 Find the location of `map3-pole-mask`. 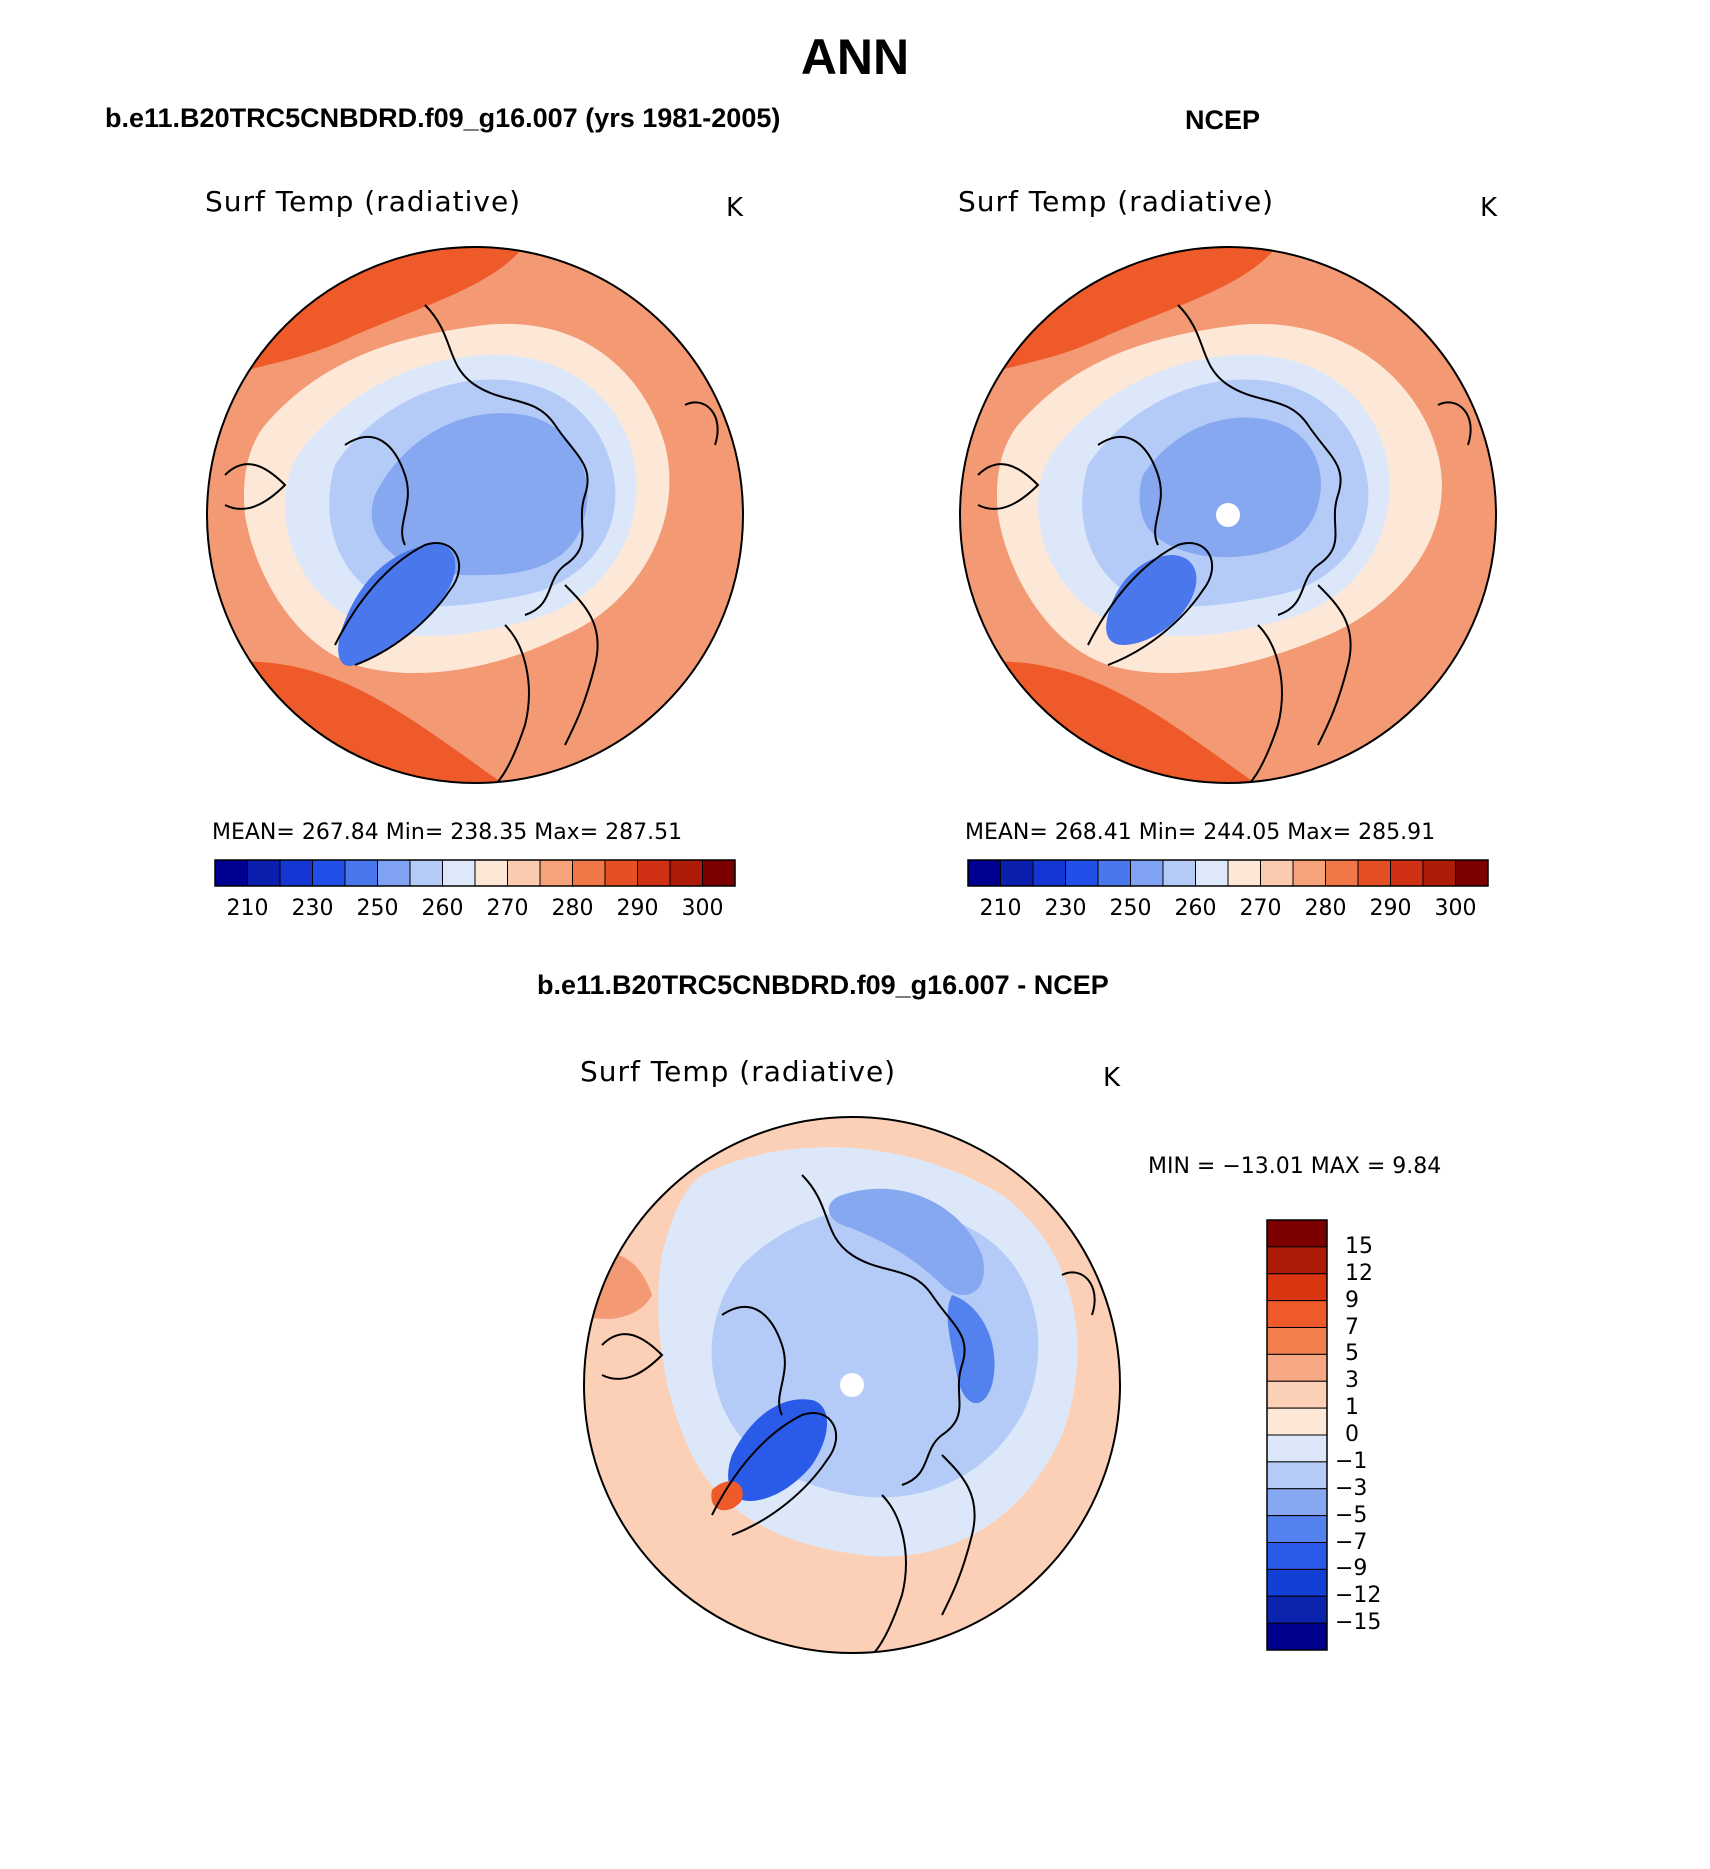

map3-pole-mask is located at coordinates (852, 1385).